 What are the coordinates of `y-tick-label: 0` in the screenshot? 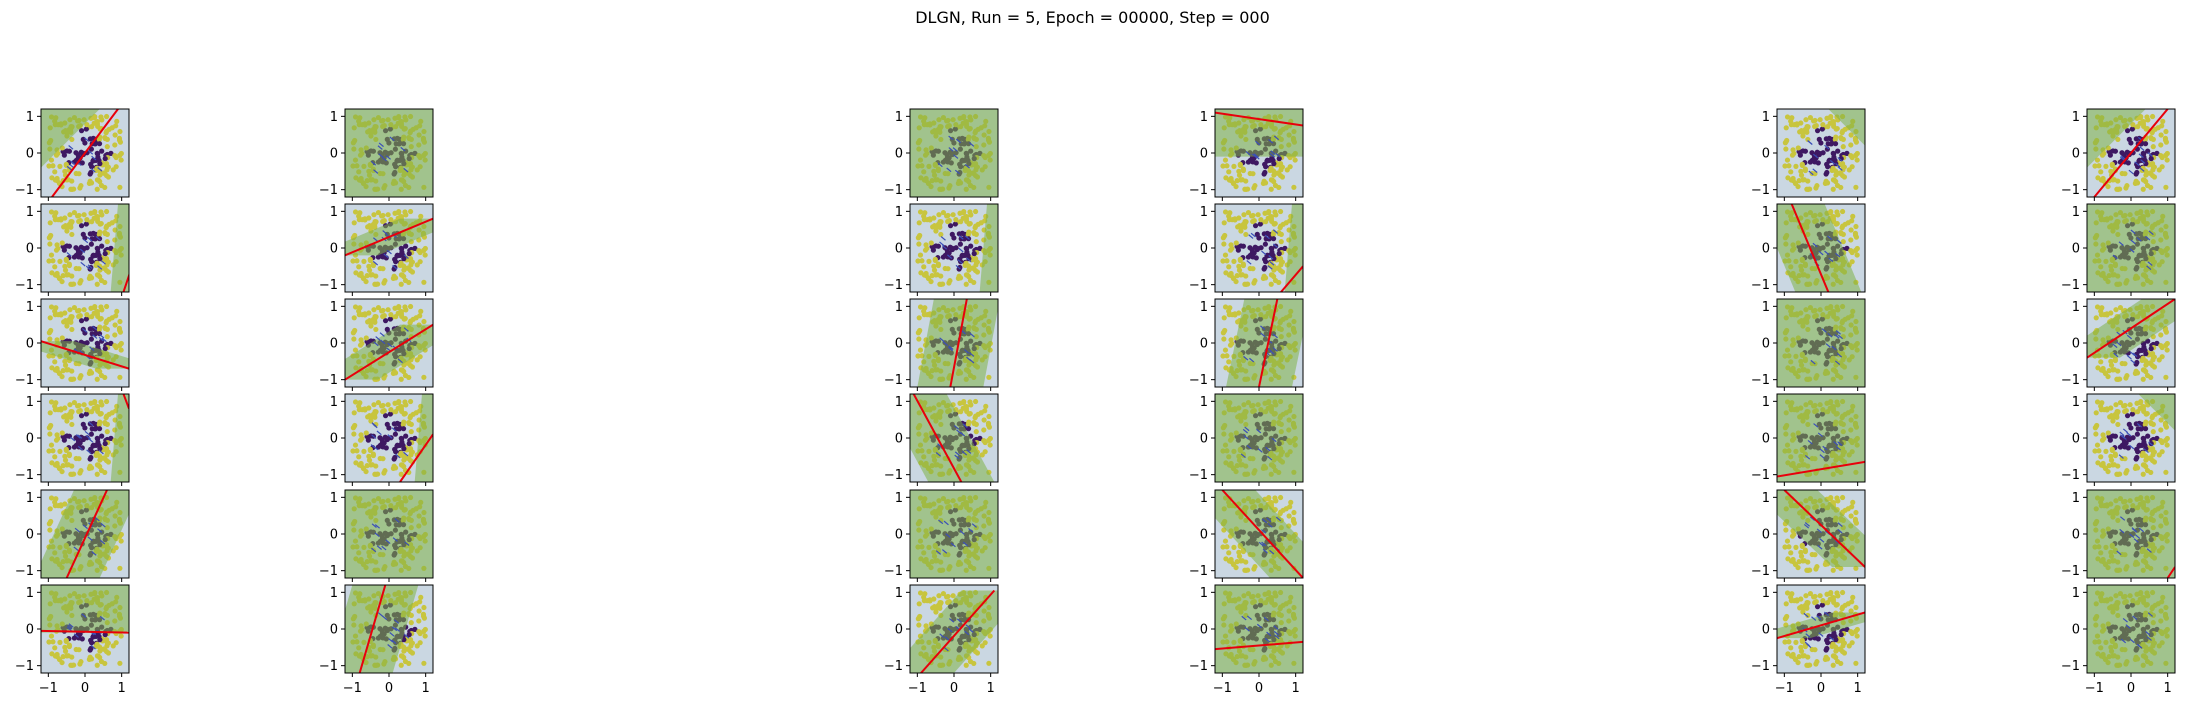 It's located at (334, 249).